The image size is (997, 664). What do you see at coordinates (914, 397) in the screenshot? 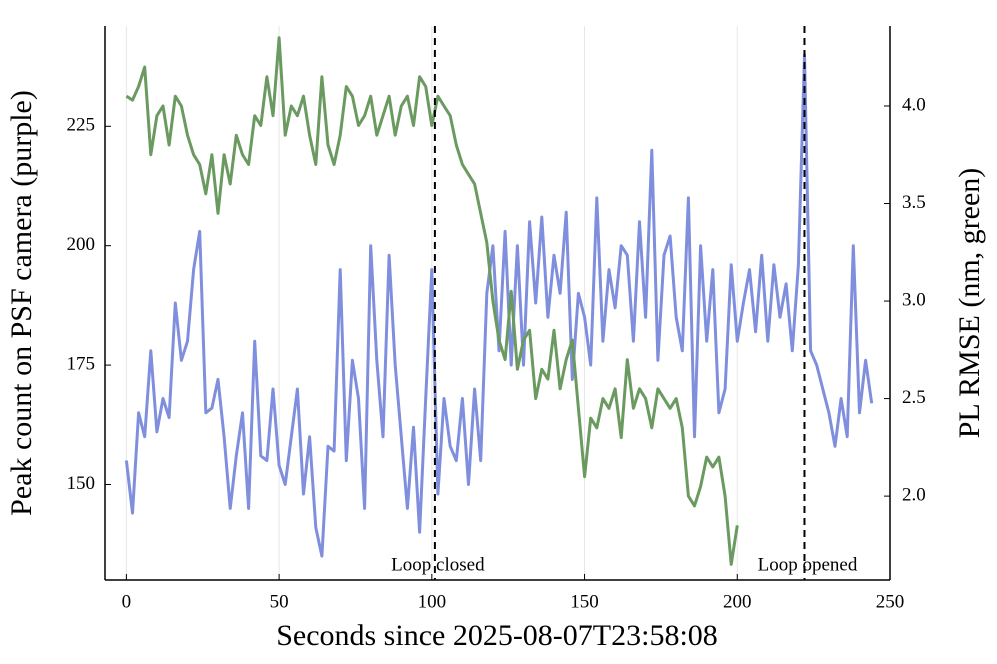
I see `y2-tick-label: 2.5` at bounding box center [914, 397].